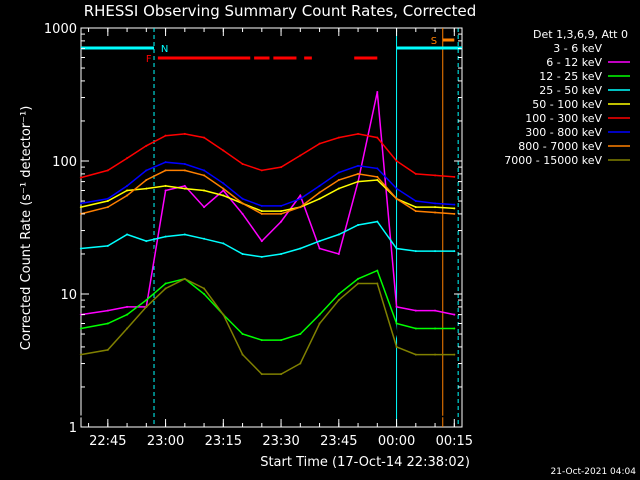 Image resolution: width=640 pixels, height=480 pixels. What do you see at coordinates (267, 305) in the screenshot?
I see `series-line-12-25-kev` at bounding box center [267, 305].